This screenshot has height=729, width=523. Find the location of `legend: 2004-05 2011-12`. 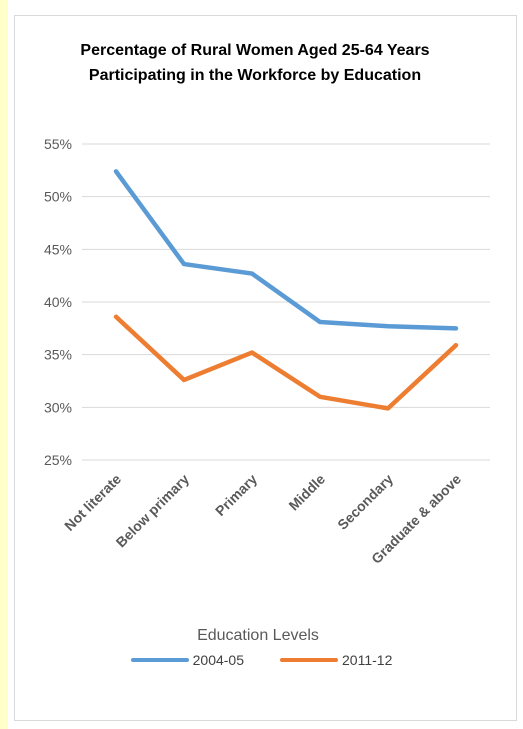

legend: 2004-05 2011-12 is located at coordinates (261, 660).